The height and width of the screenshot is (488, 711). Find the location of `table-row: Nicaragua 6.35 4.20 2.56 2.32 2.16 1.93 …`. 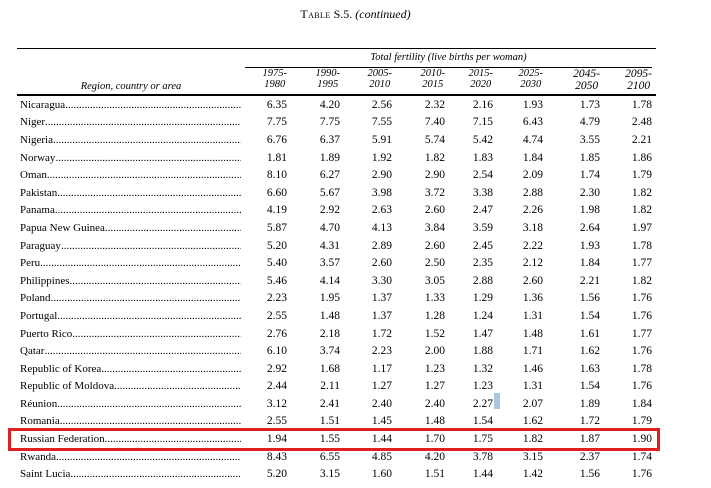

table-row: Nicaragua 6.35 4.20 2.56 2.32 2.16 1.93 … is located at coordinates (336, 105).